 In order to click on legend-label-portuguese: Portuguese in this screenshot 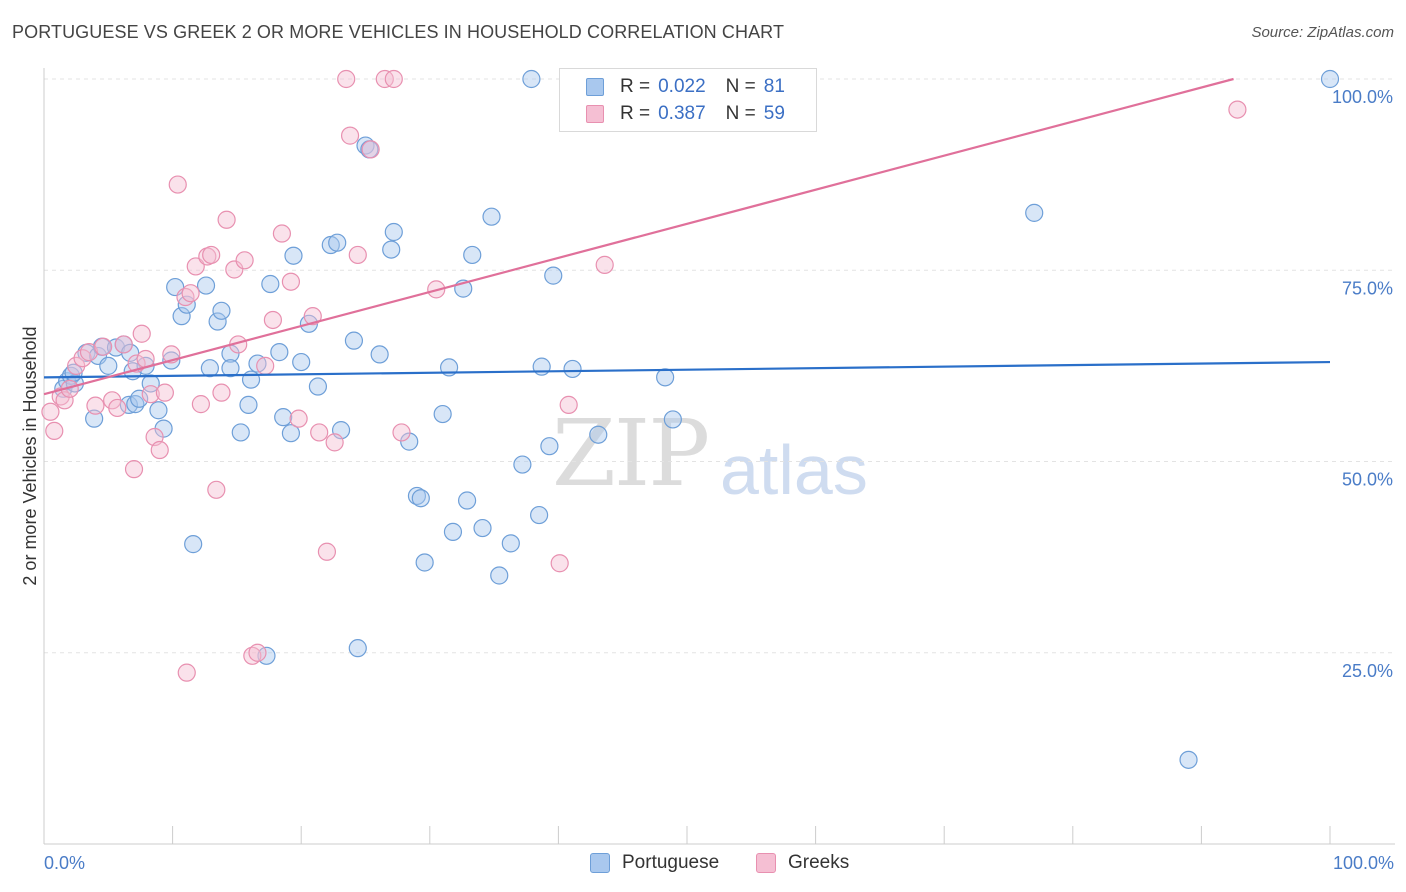, I will do `click(671, 862)`.